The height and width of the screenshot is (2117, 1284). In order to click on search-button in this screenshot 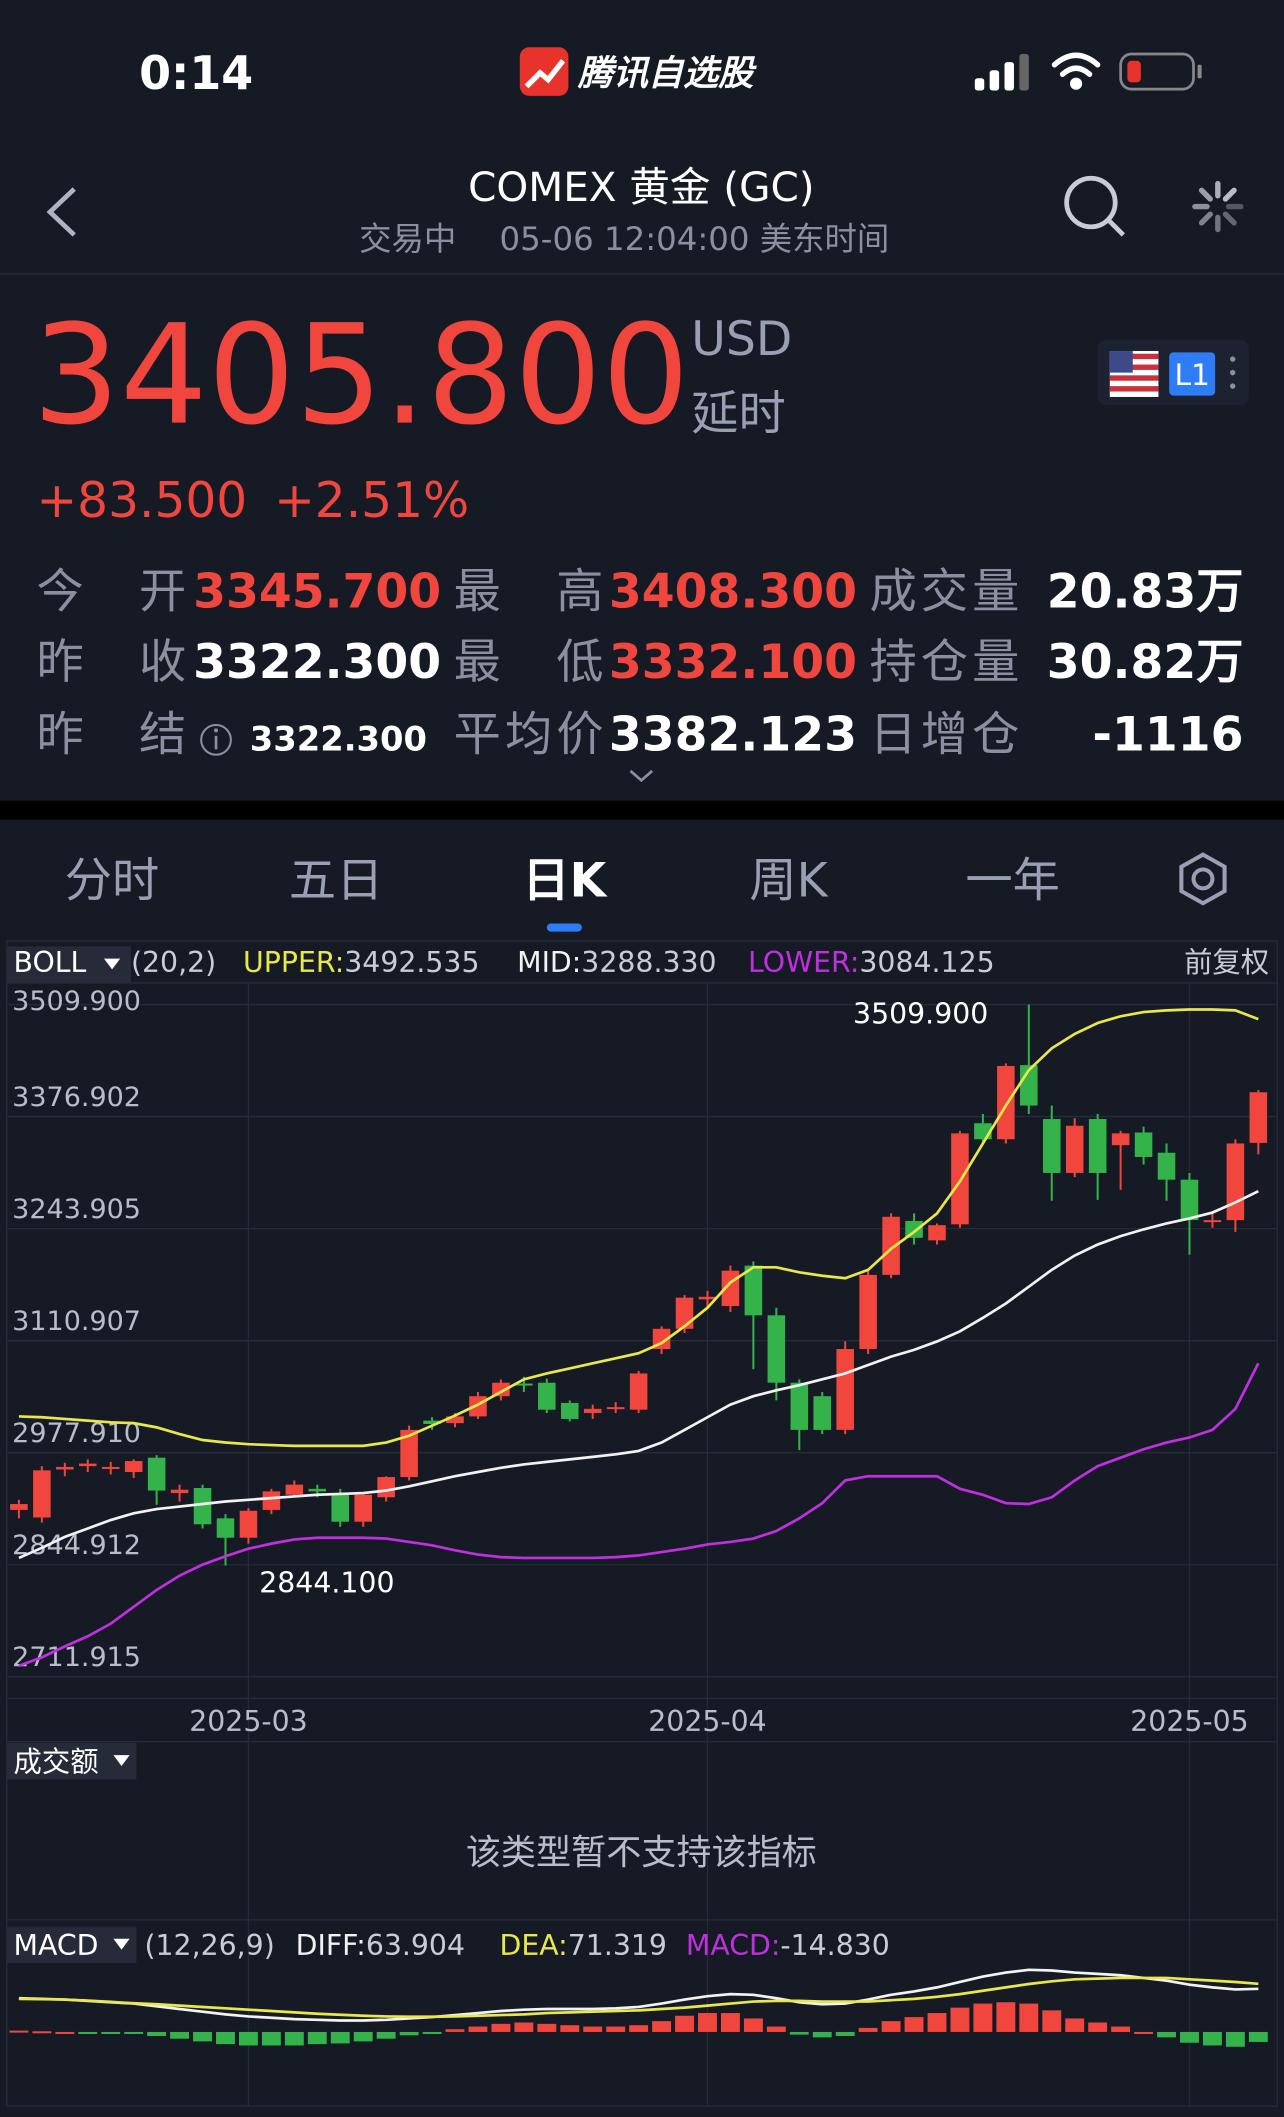, I will do `click(1094, 206)`.